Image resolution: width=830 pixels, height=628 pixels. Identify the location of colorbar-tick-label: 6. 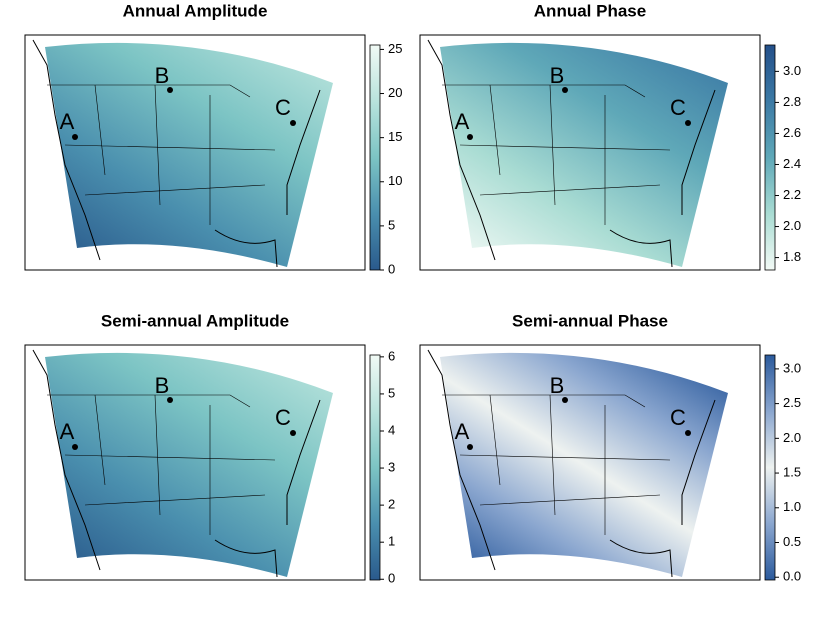
(391, 355).